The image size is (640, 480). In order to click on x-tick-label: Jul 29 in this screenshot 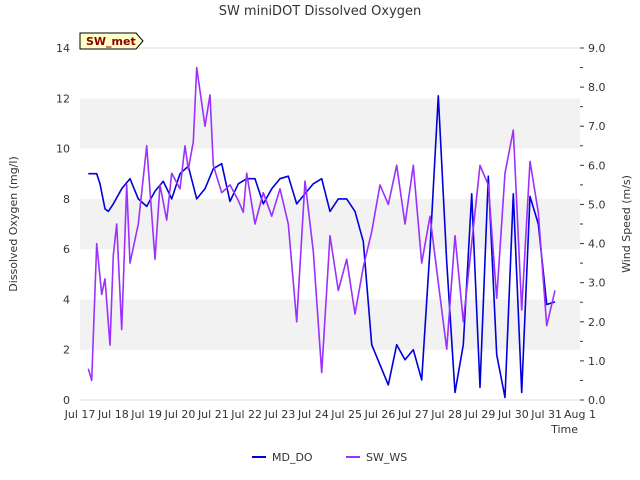, I will do `click(480, 414)`.